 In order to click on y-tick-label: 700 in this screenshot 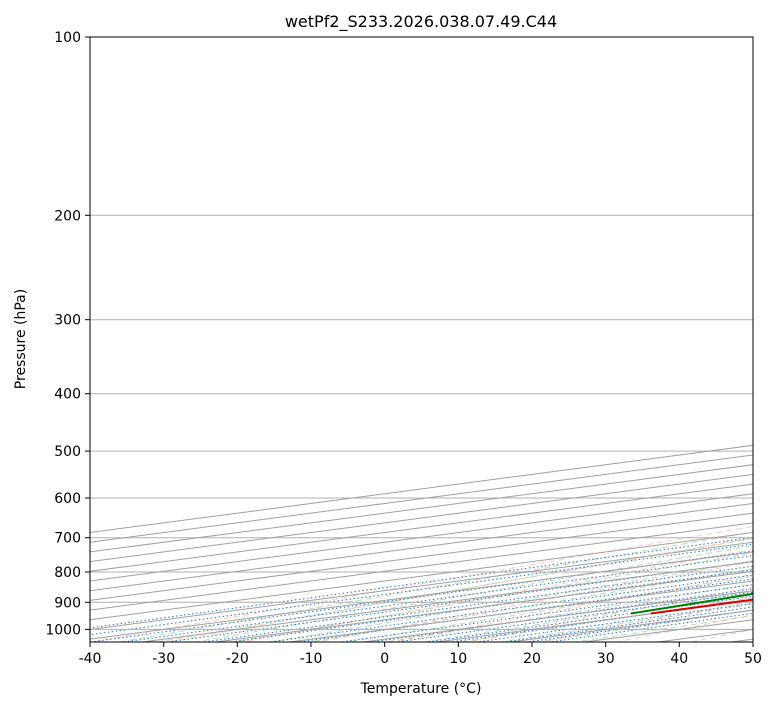, I will do `click(67, 539)`.